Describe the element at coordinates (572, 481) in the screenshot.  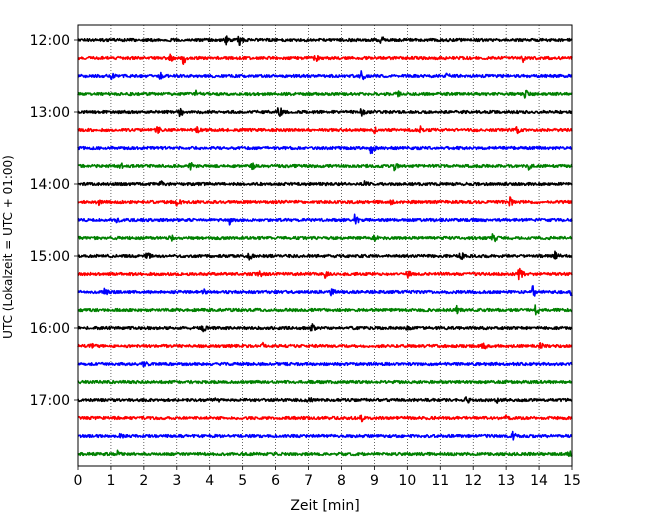
I see `x-tick-label: 15` at that location.